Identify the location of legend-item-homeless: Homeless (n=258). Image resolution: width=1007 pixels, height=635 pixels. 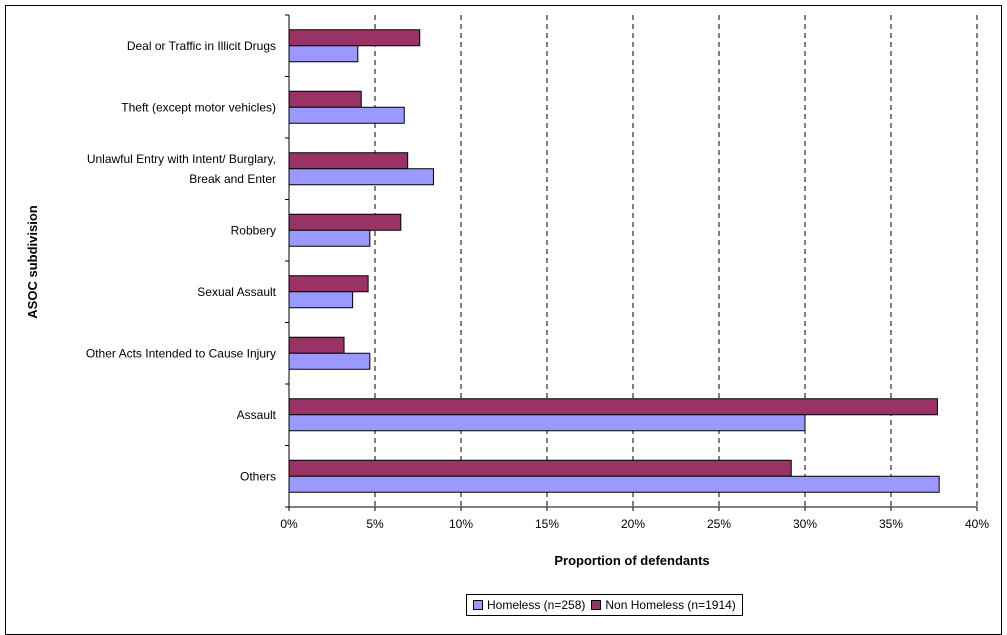
(529, 605).